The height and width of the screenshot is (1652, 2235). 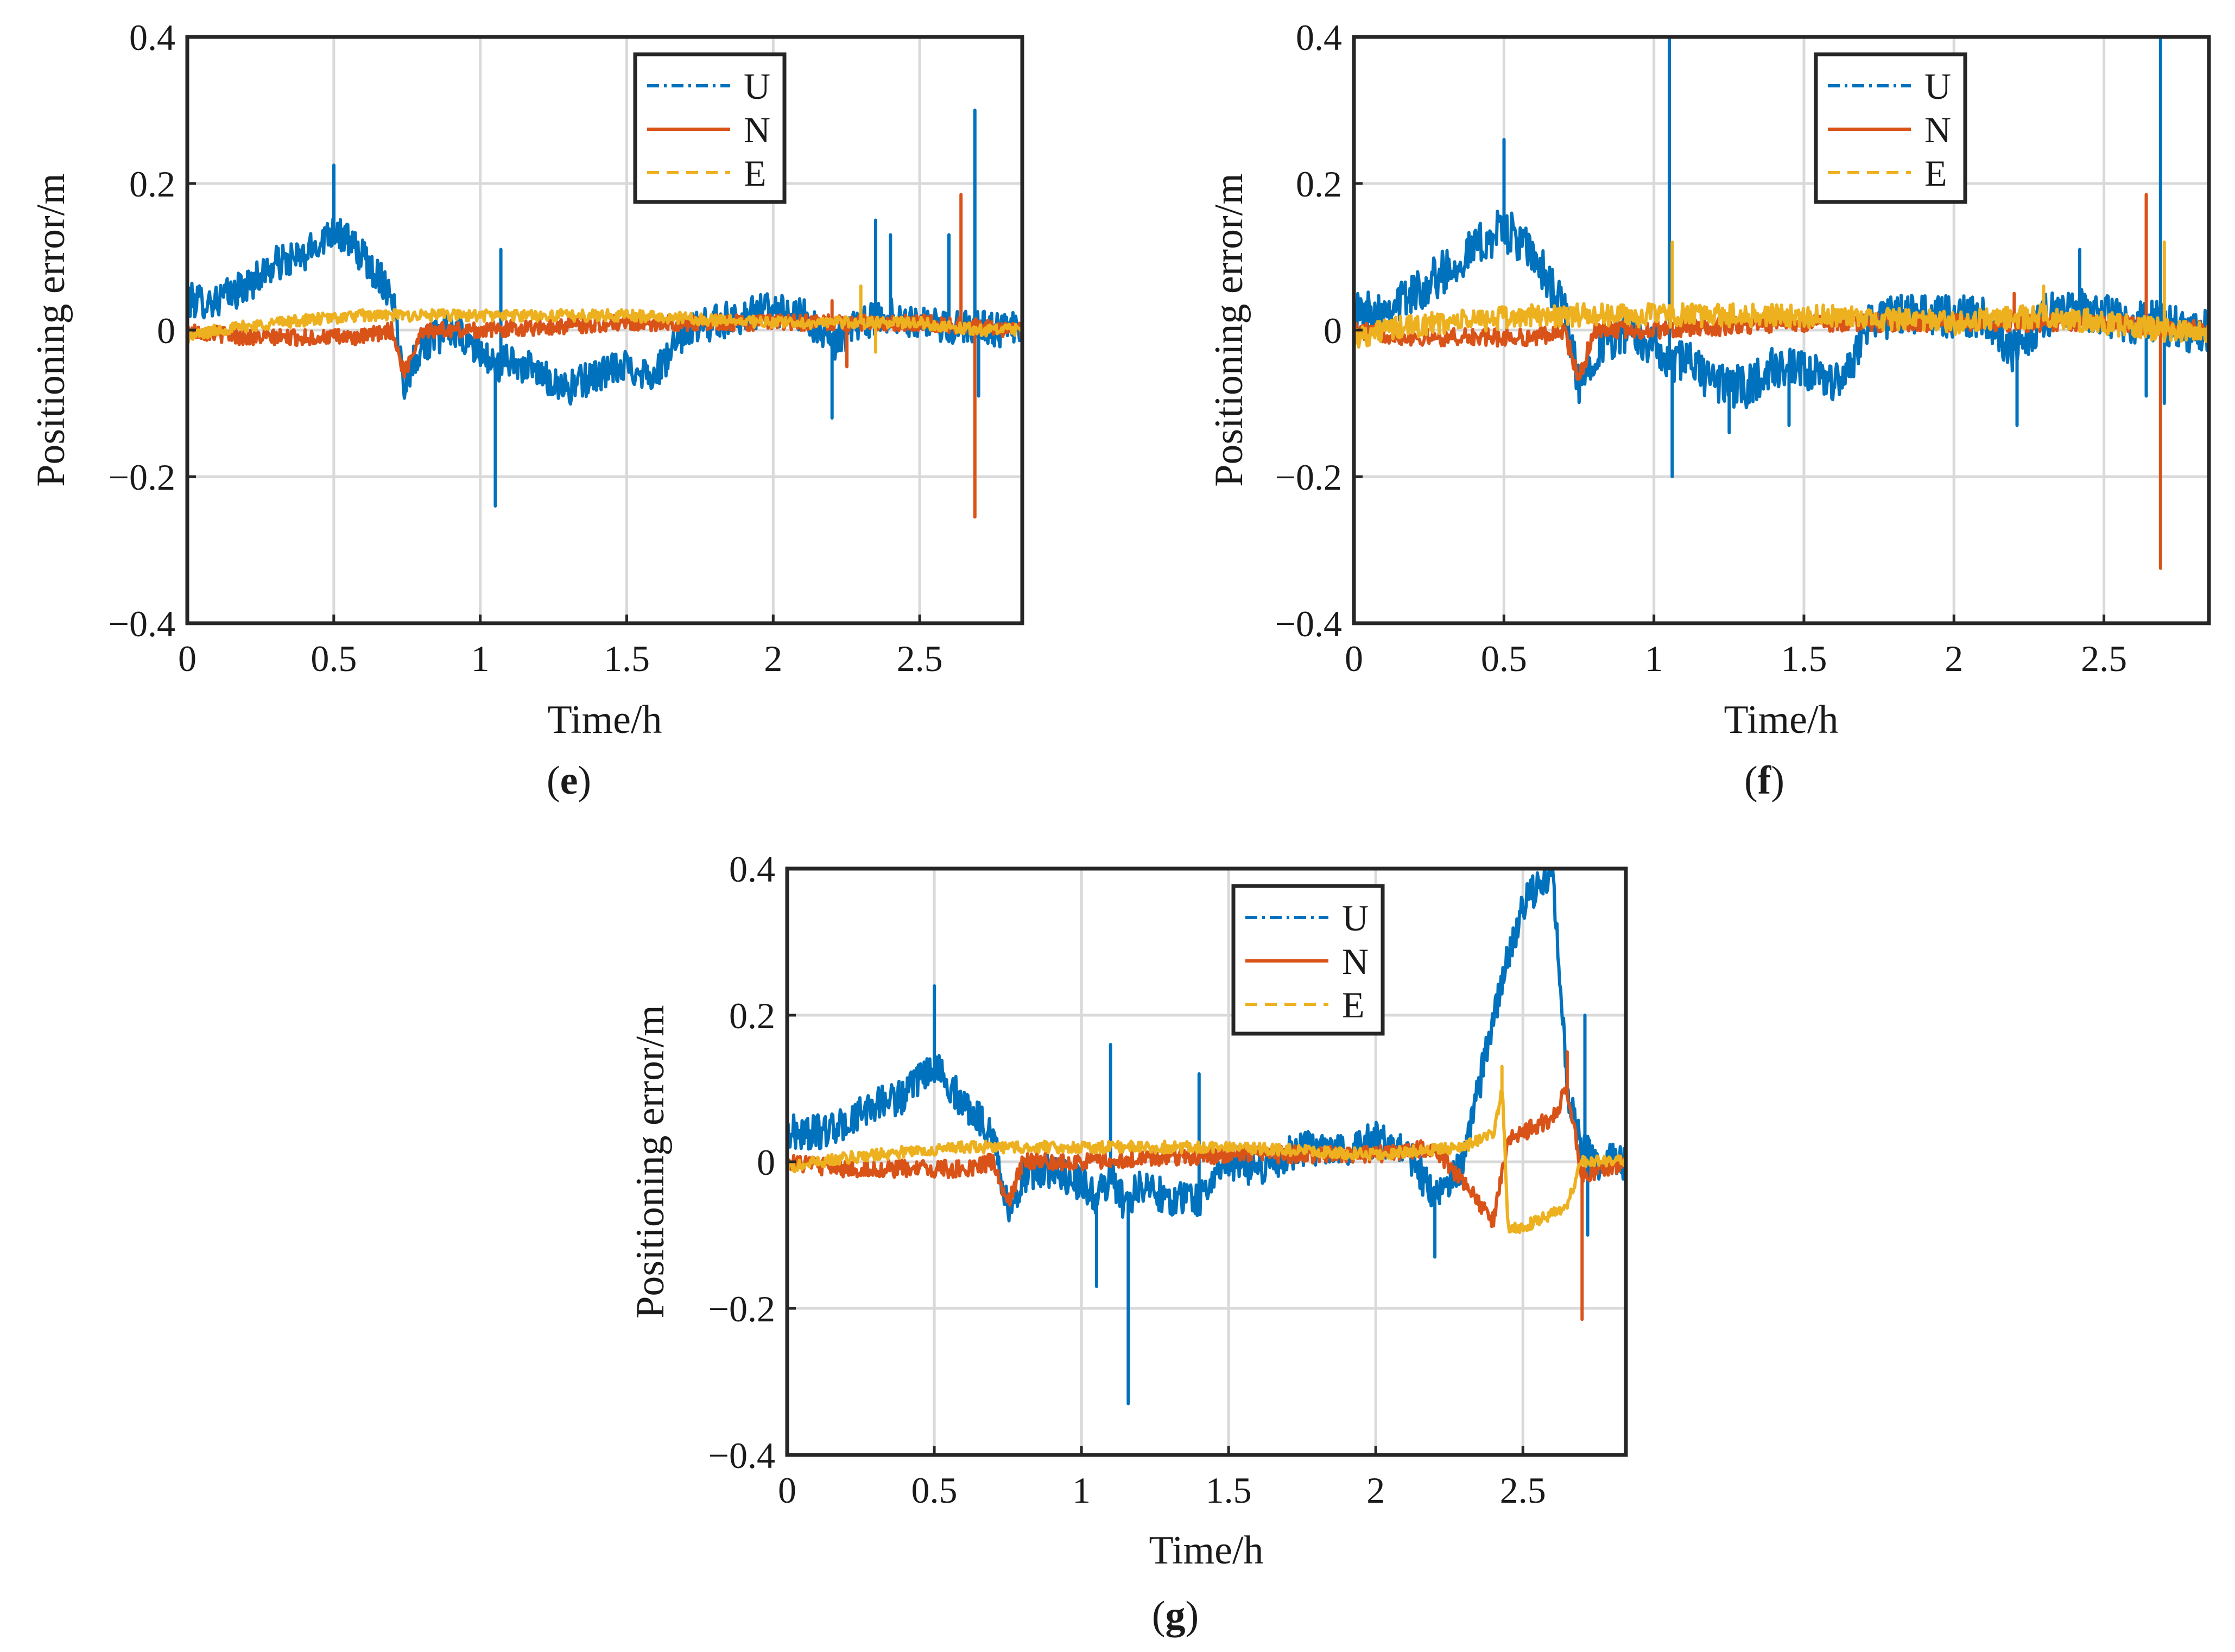 What do you see at coordinates (1175, 1616) in the screenshot?
I see `panel-label: (g)` at bounding box center [1175, 1616].